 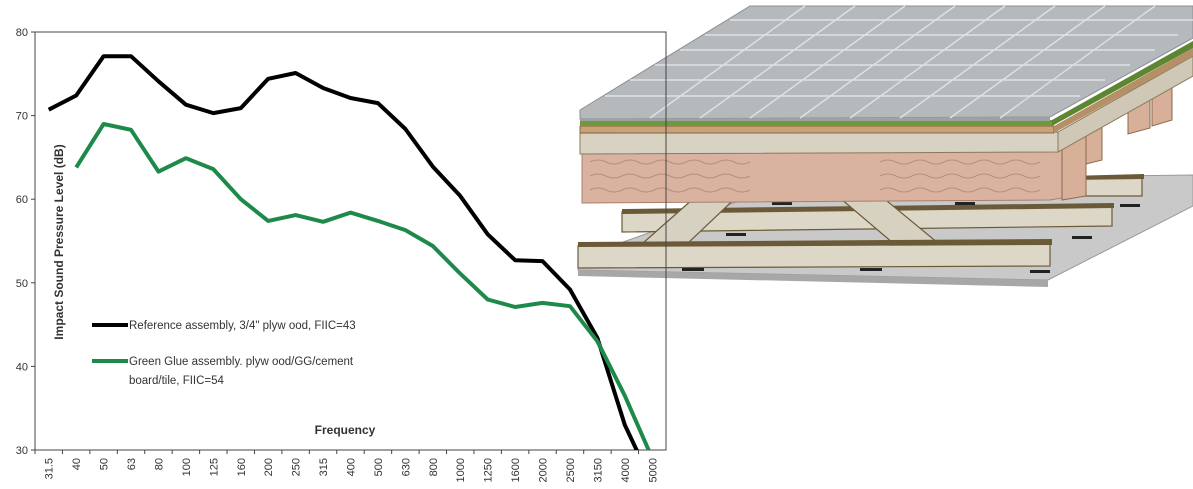 What do you see at coordinates (571, 470) in the screenshot?
I see `x-tick-label: 2500` at bounding box center [571, 470].